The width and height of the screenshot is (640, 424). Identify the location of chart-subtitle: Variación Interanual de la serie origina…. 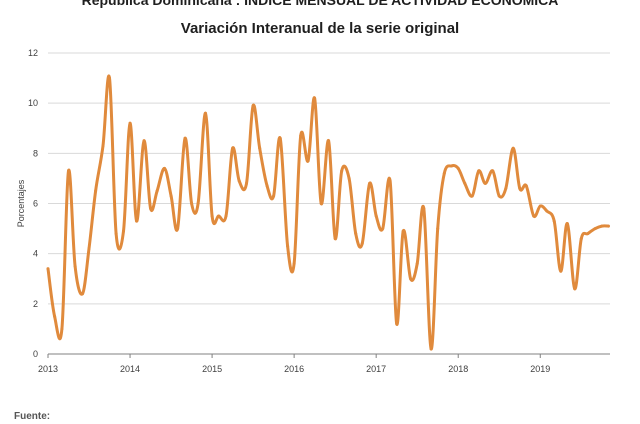
(320, 28).